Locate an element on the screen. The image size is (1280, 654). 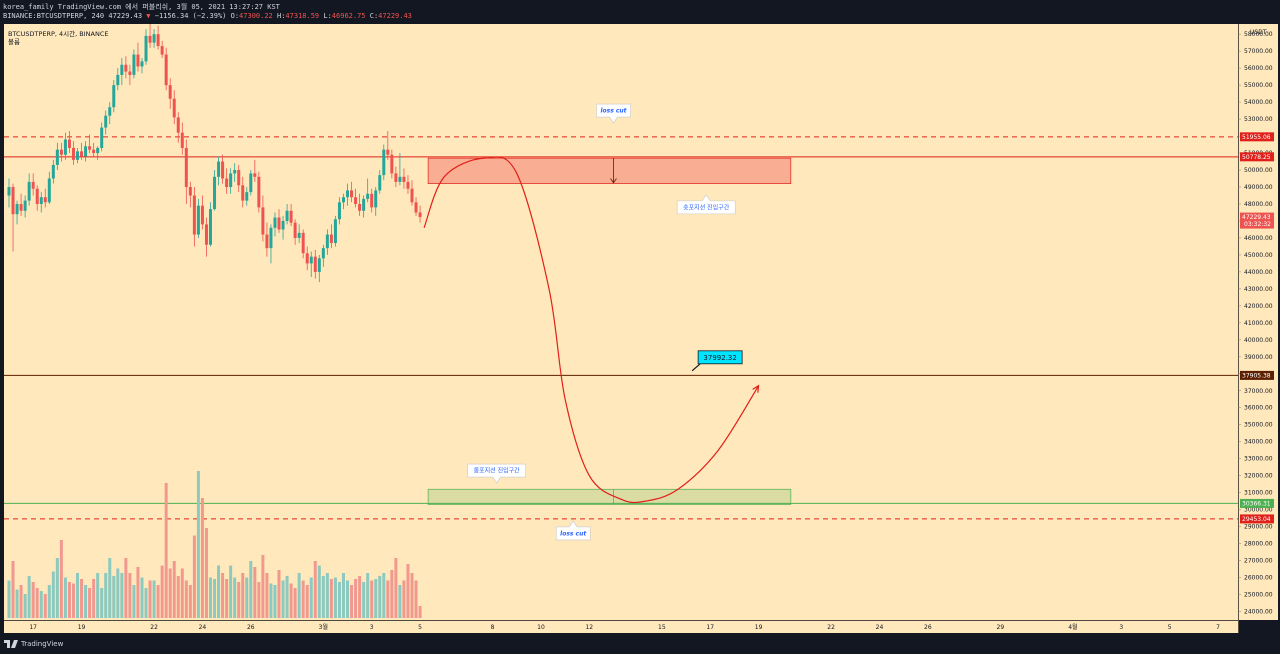
price-label-pointer is located at coordinates (696, 367).